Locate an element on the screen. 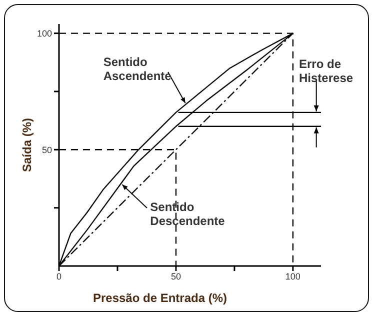 The image size is (375, 318). x-tick-label: 100 is located at coordinates (292, 276).